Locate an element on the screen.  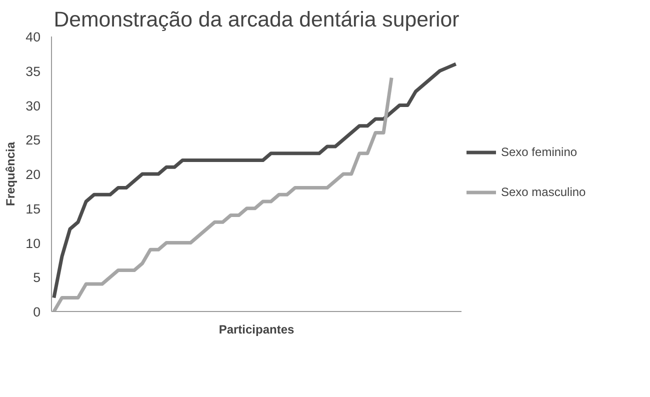
y-tick-label: 25 is located at coordinates (33, 140).